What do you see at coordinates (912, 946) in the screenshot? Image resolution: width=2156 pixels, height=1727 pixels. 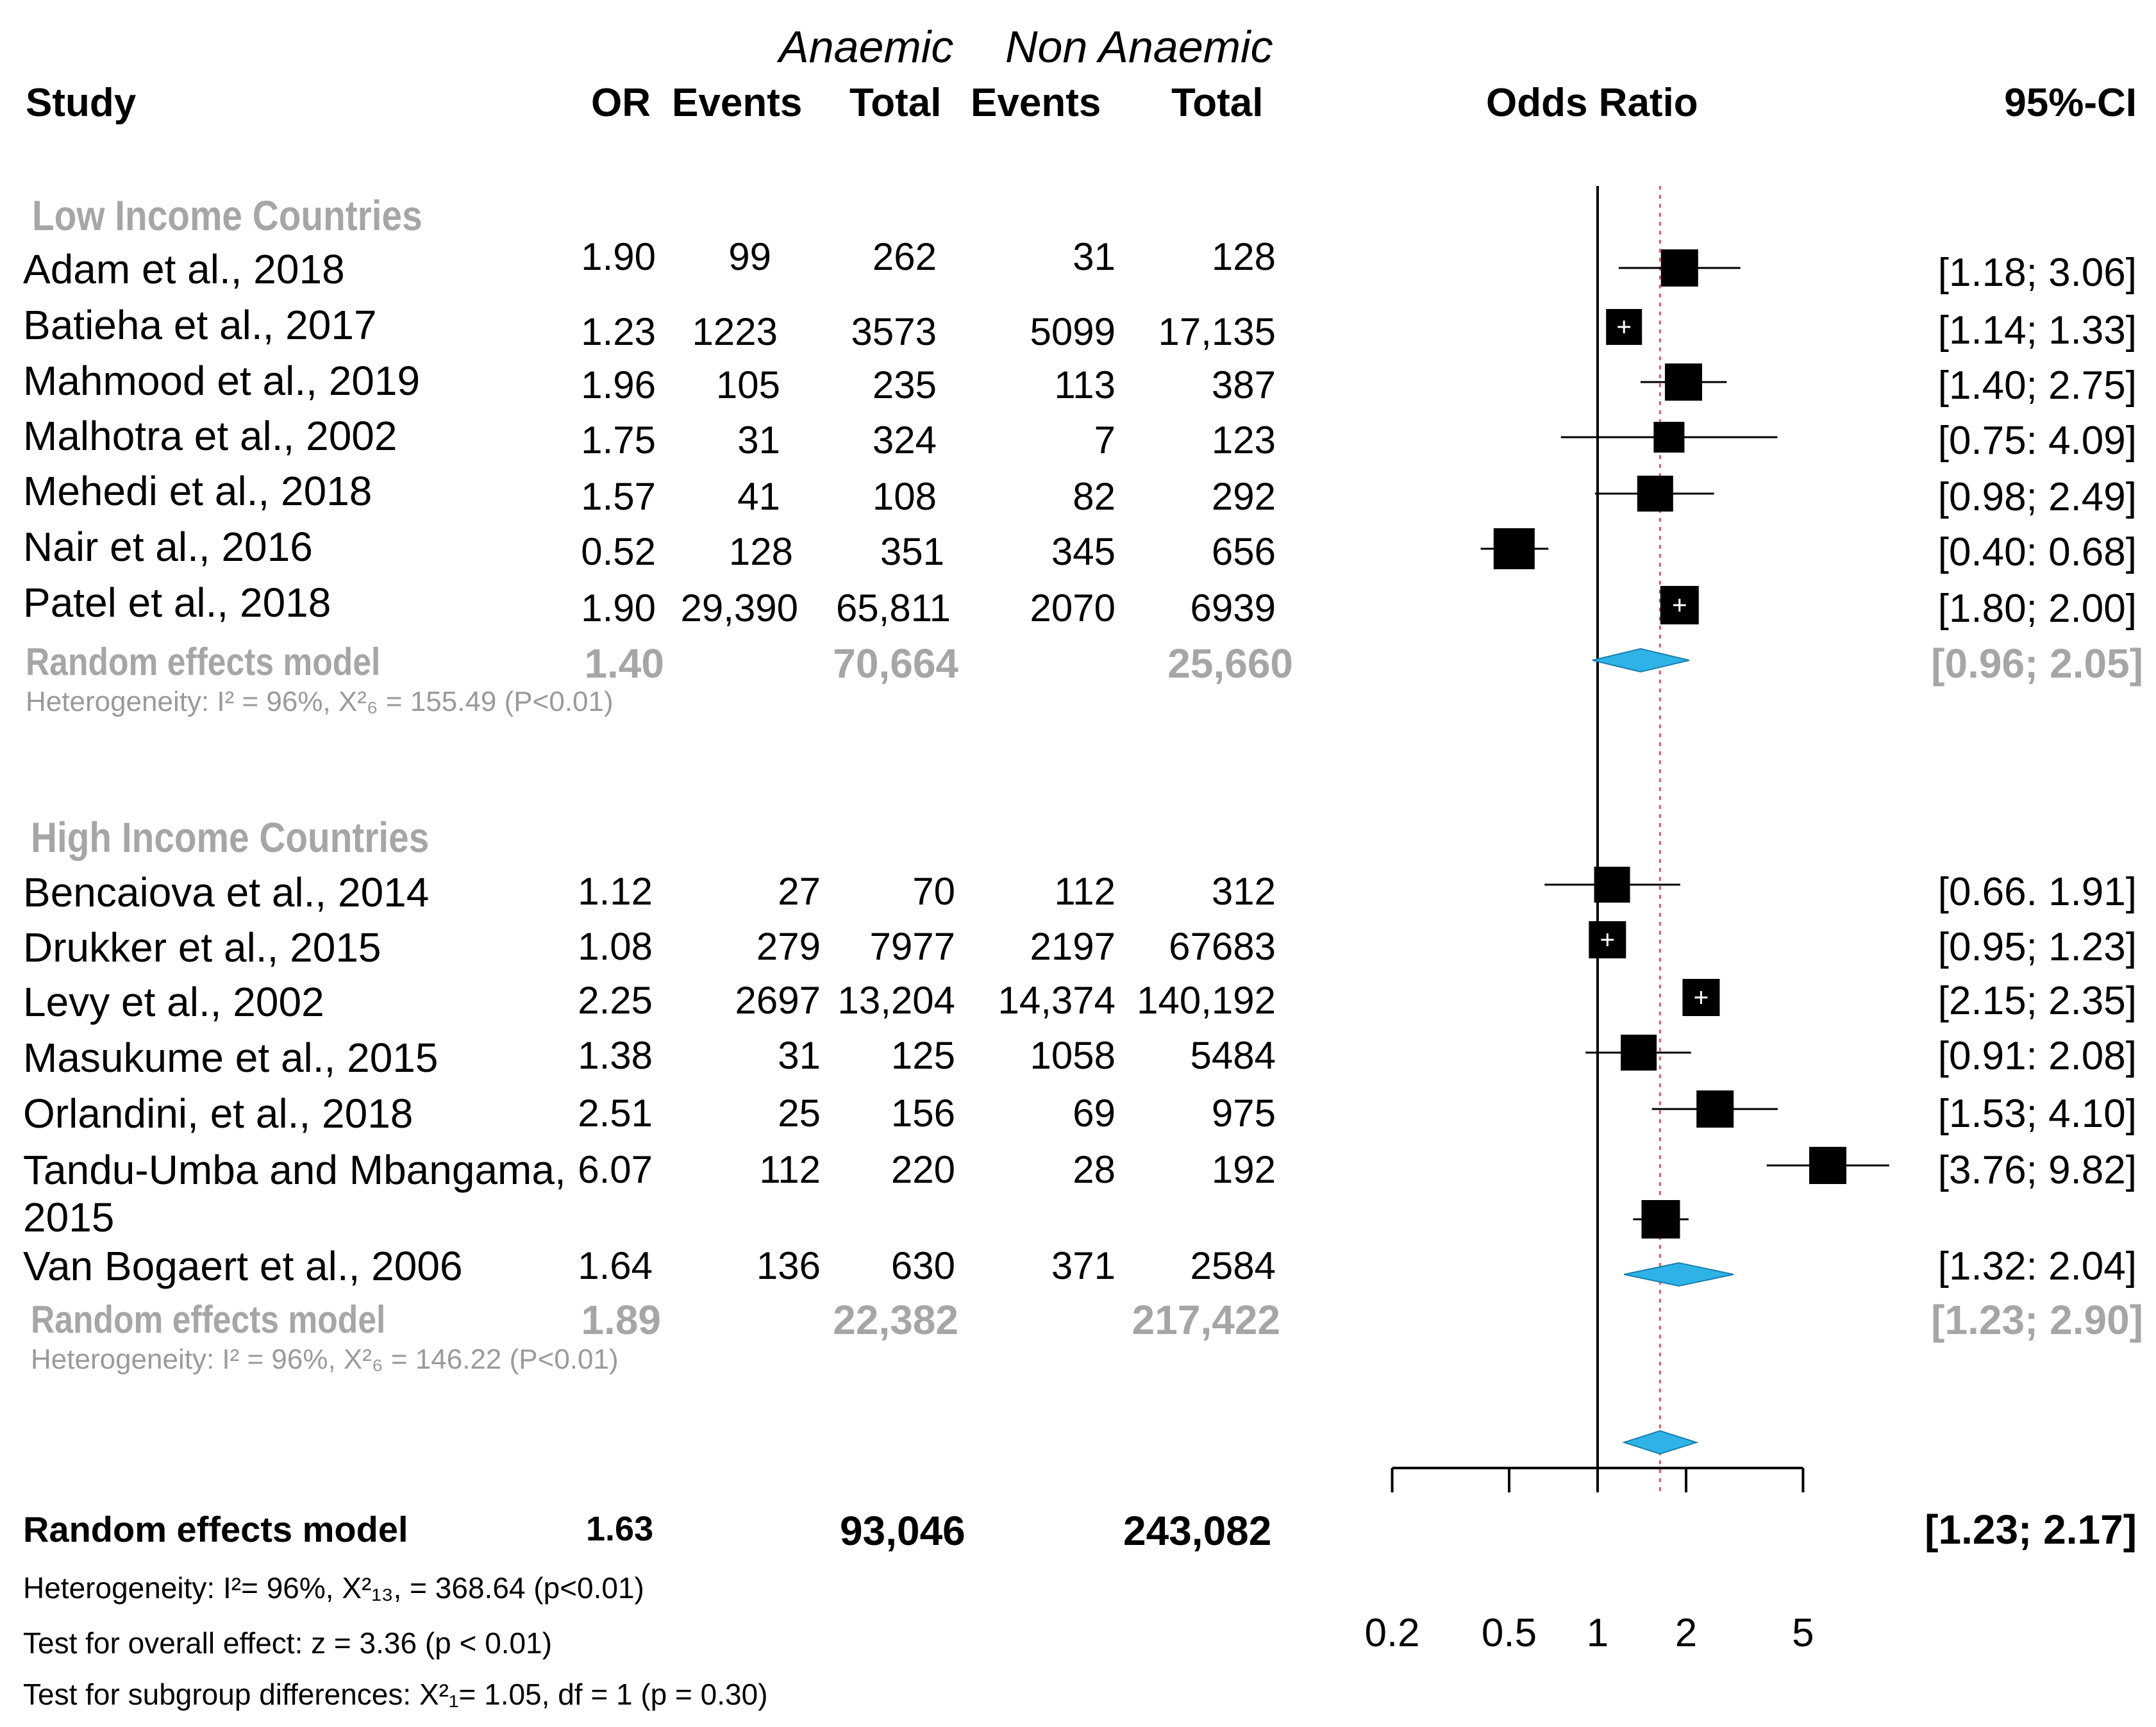 I see `total-anaemic: 7977` at bounding box center [912, 946].